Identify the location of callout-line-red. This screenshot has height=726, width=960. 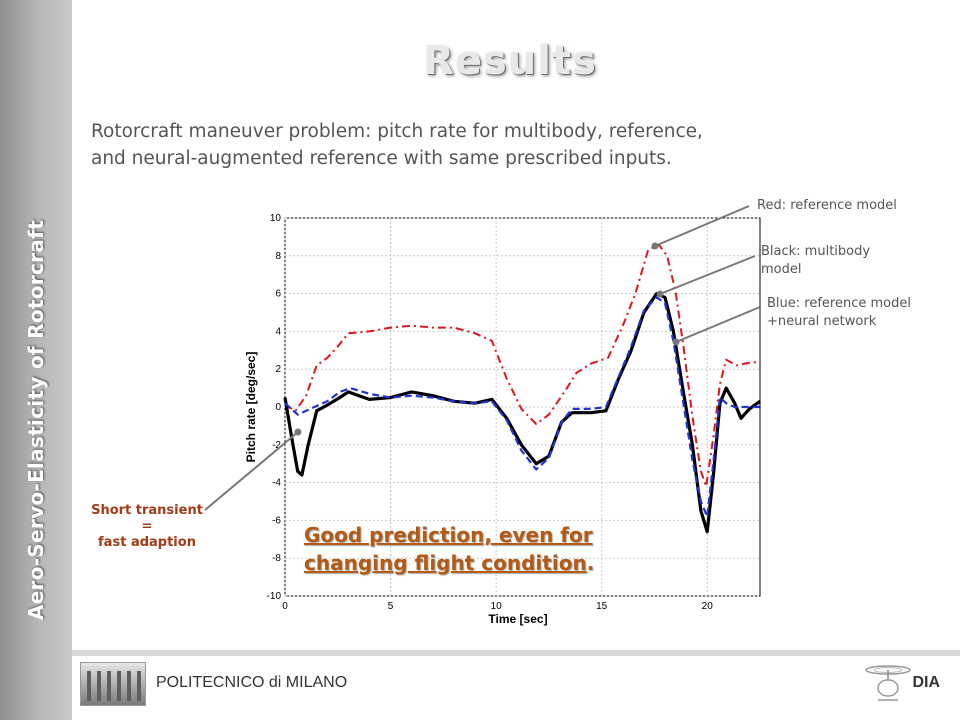
(702, 226).